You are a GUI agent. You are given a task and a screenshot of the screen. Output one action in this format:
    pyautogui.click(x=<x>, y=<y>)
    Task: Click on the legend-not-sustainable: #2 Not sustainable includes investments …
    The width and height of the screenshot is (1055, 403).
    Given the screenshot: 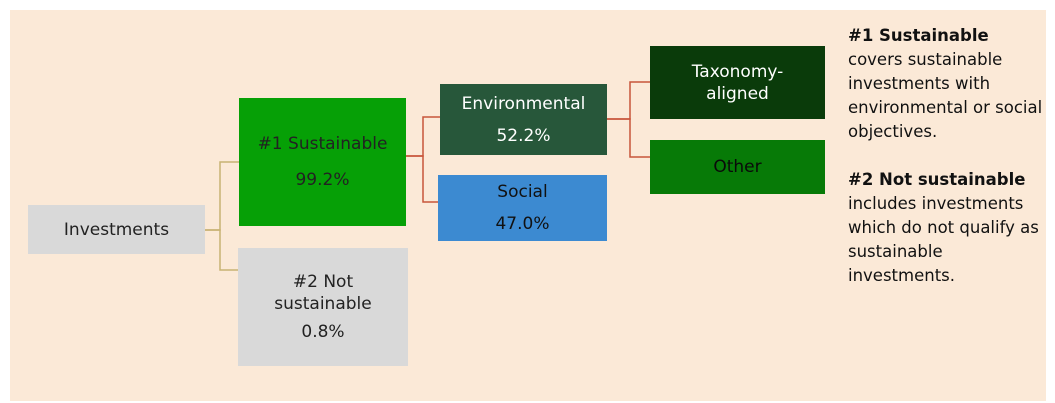 What is the action you would take?
    pyautogui.click(x=945, y=228)
    